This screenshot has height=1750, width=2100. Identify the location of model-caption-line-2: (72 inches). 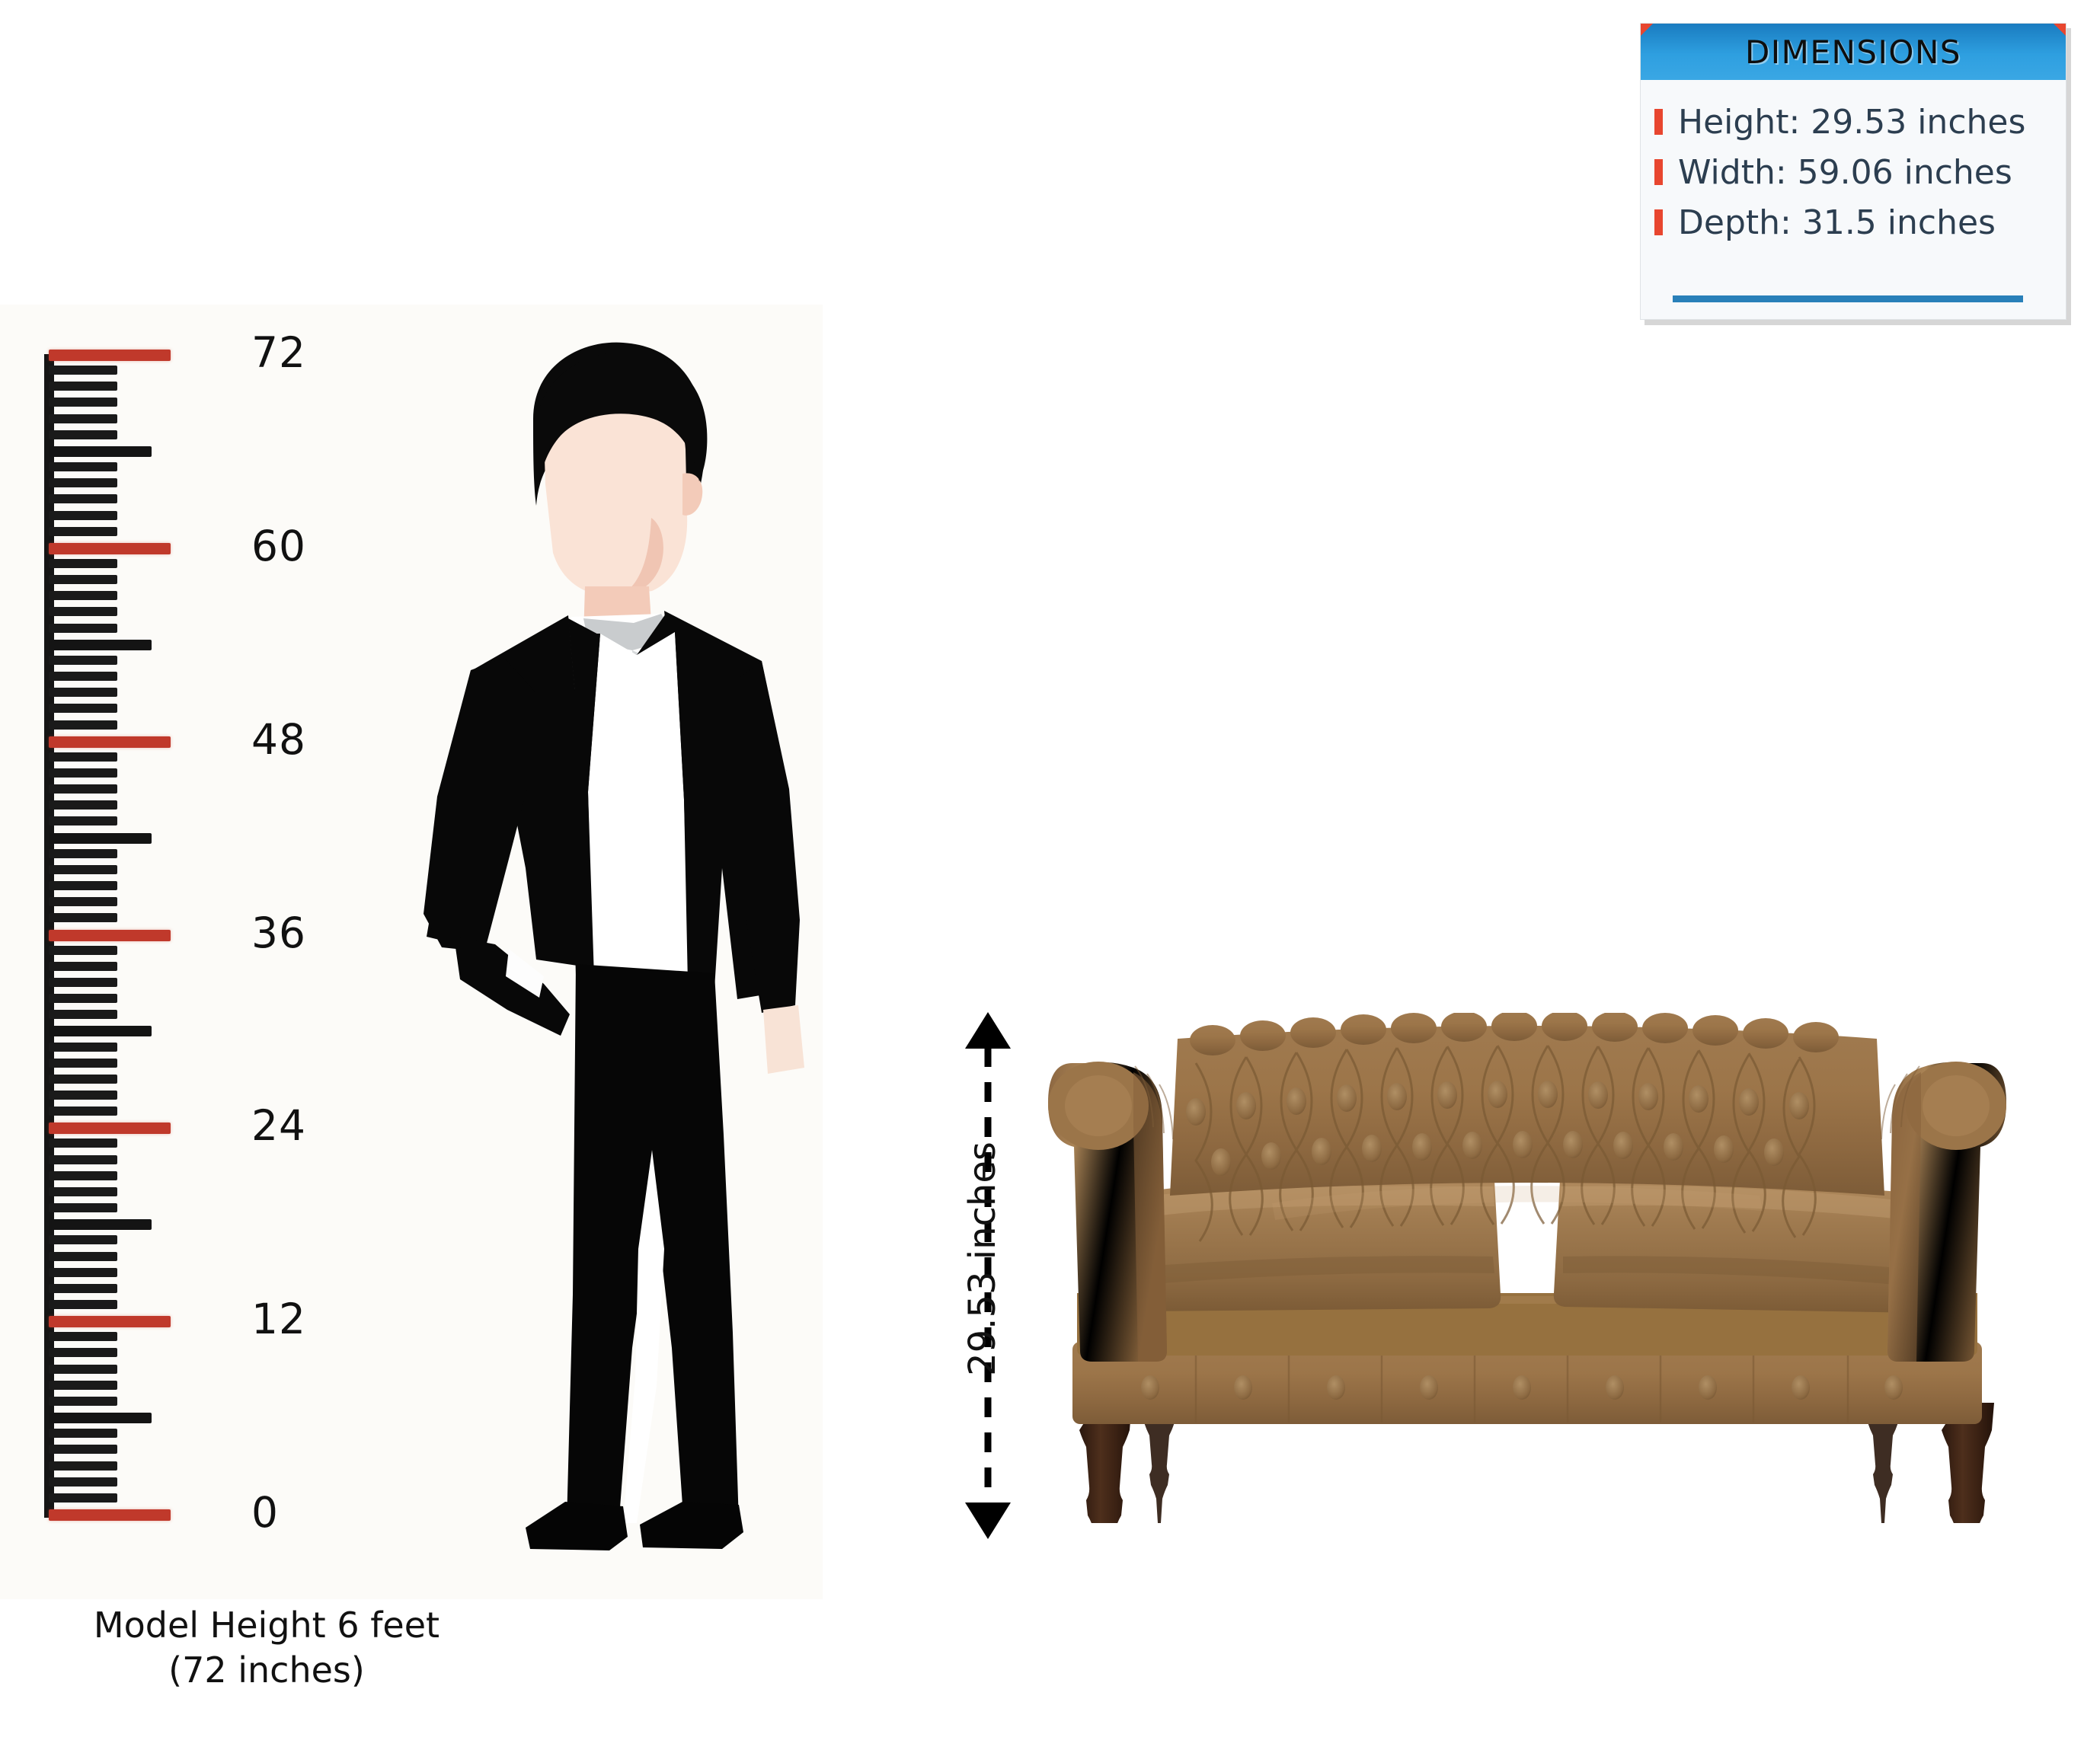
(266, 1670).